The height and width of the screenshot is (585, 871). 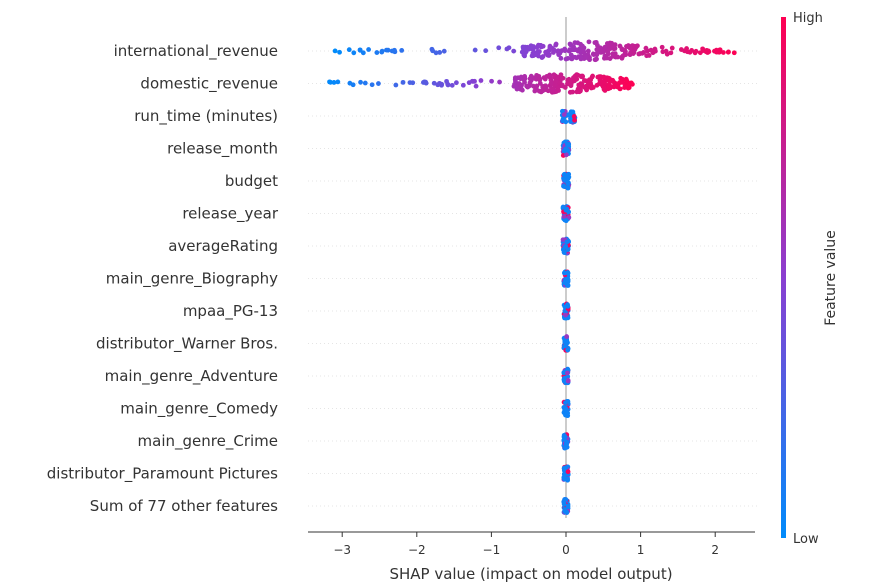 I want to click on x-tick-label: 2, so click(x=715, y=550).